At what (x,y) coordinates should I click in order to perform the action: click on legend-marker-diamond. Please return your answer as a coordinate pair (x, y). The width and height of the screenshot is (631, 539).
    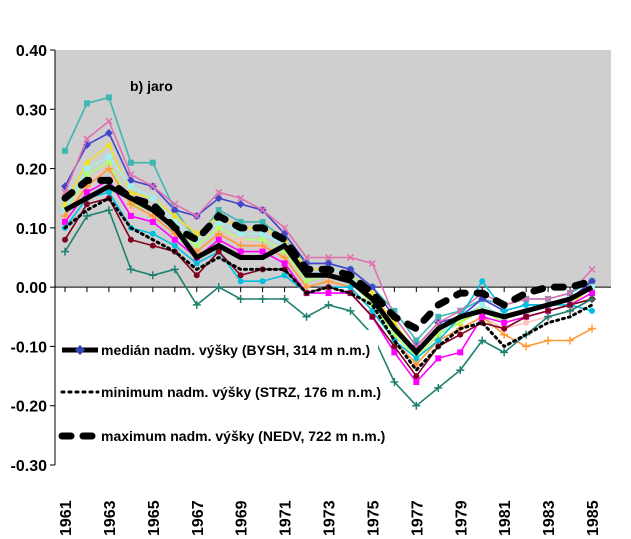
    Looking at the image, I should click on (80, 350).